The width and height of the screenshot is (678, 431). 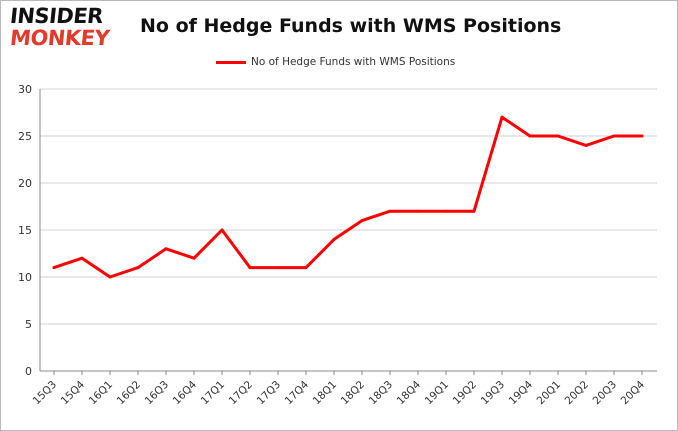 What do you see at coordinates (45, 393) in the screenshot?
I see `x-tick-label: 15Q3` at bounding box center [45, 393].